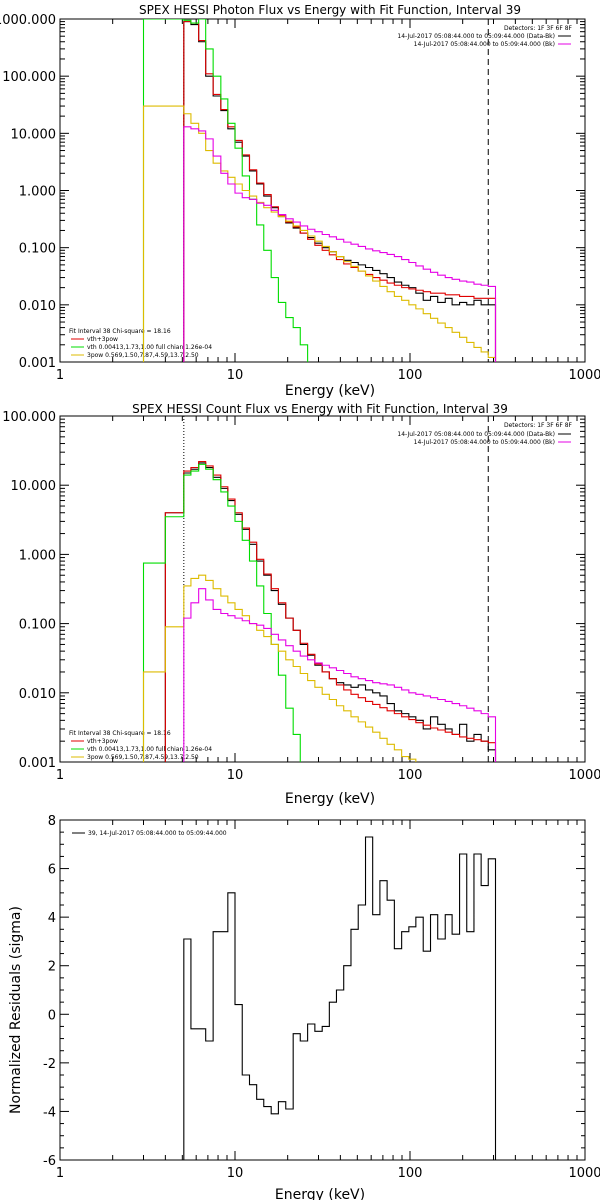 This screenshot has height=1200, width=600. I want to click on y-tick-label: -6, so click(49, 1161).